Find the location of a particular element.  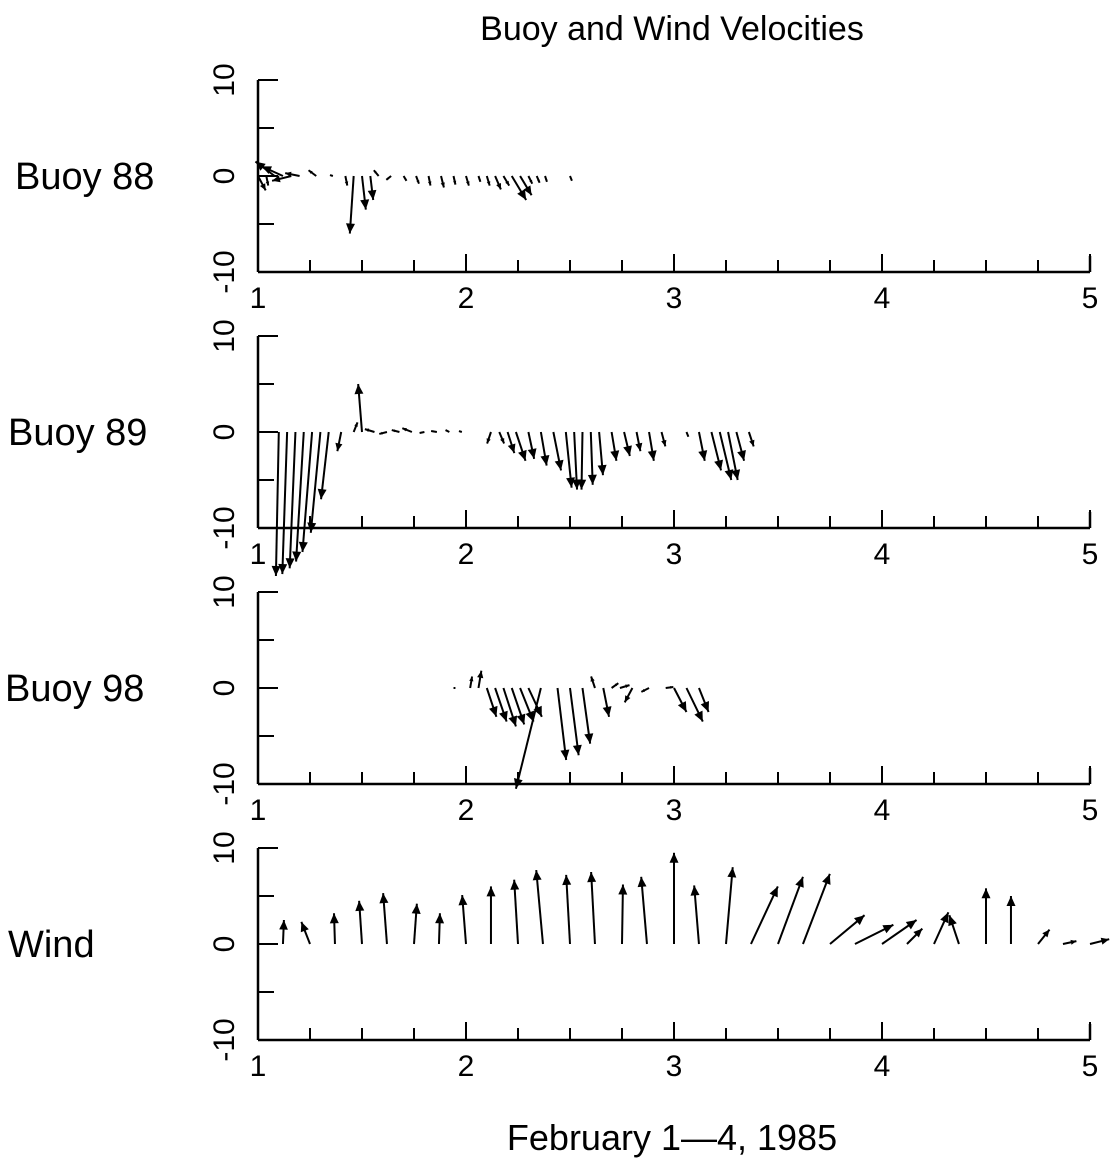

x-tick-label-buoy-98: 1 is located at coordinates (258, 810).